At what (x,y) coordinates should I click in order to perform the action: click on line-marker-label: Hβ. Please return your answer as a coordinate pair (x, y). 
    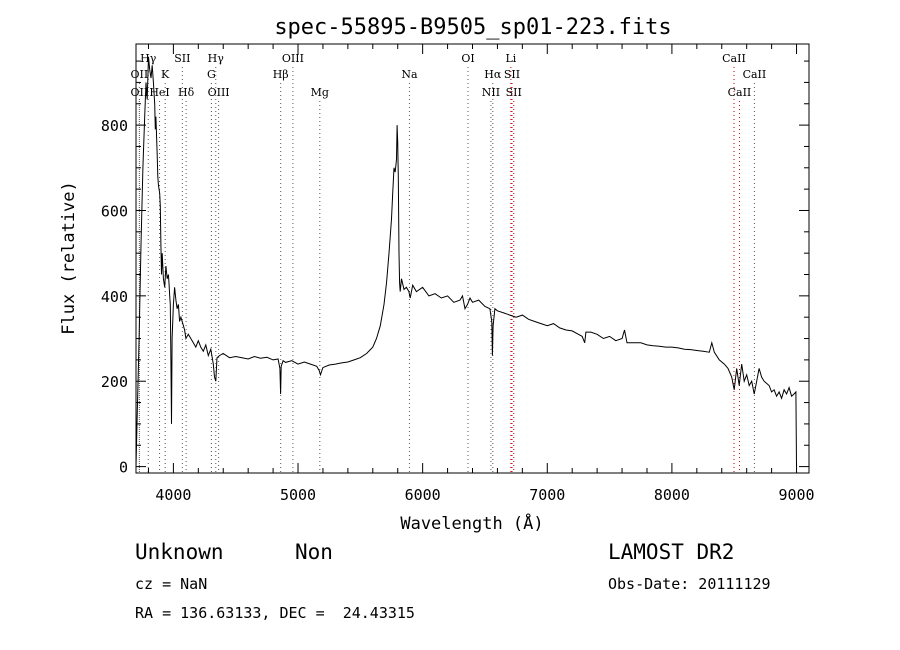
    Looking at the image, I should click on (281, 74).